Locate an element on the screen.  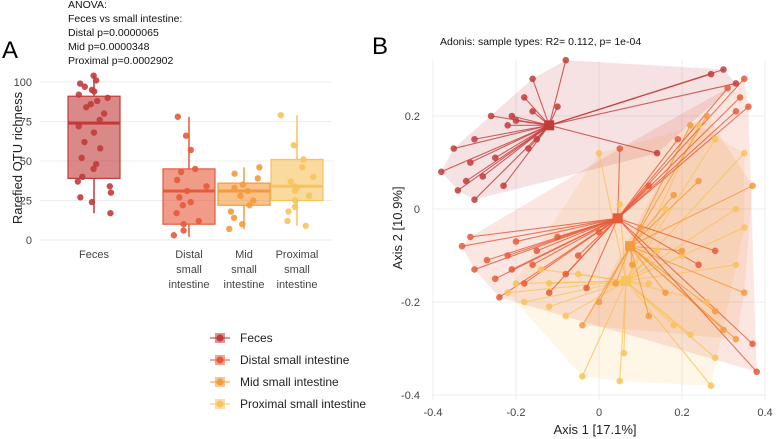
a-x-label-distal: intestine is located at coordinates (189, 285).